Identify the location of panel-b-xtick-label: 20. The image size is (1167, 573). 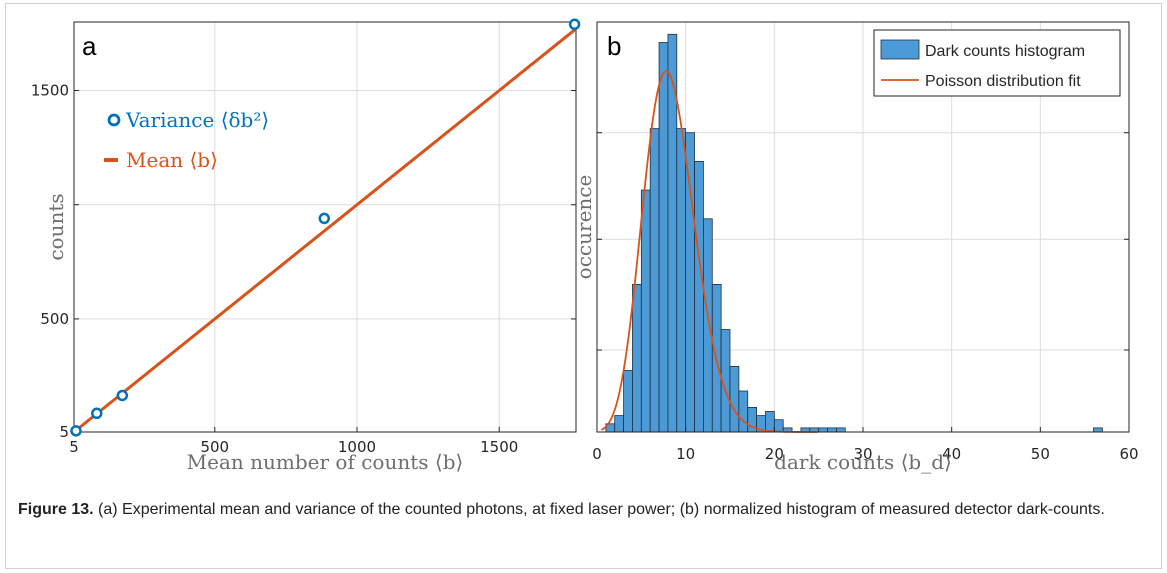
(774, 454).